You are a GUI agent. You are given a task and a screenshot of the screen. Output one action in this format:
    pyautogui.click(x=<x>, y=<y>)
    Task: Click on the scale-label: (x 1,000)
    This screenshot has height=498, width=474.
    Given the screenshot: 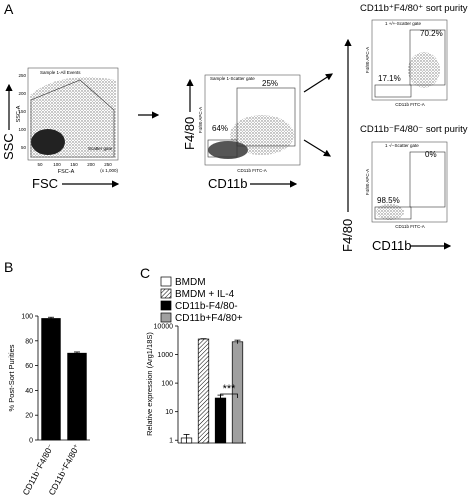 What is the action you would take?
    pyautogui.click(x=109, y=170)
    